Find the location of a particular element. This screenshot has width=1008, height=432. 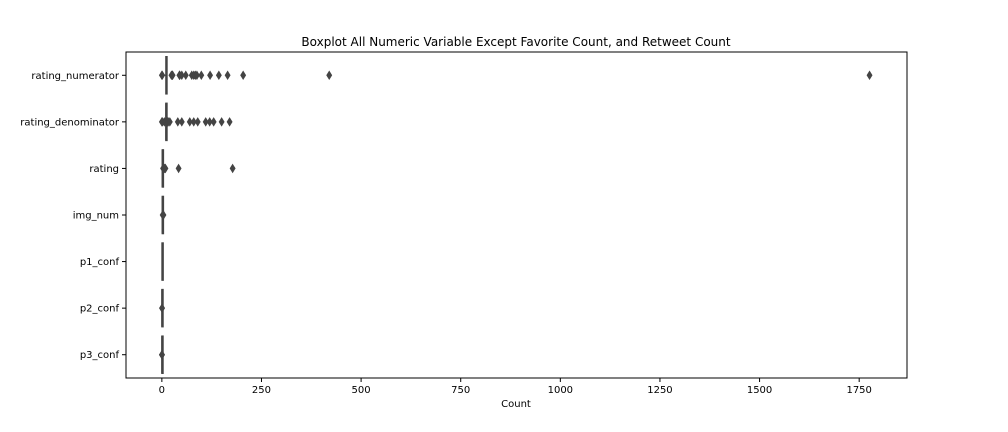

x-tick-label: 1000 is located at coordinates (560, 390).